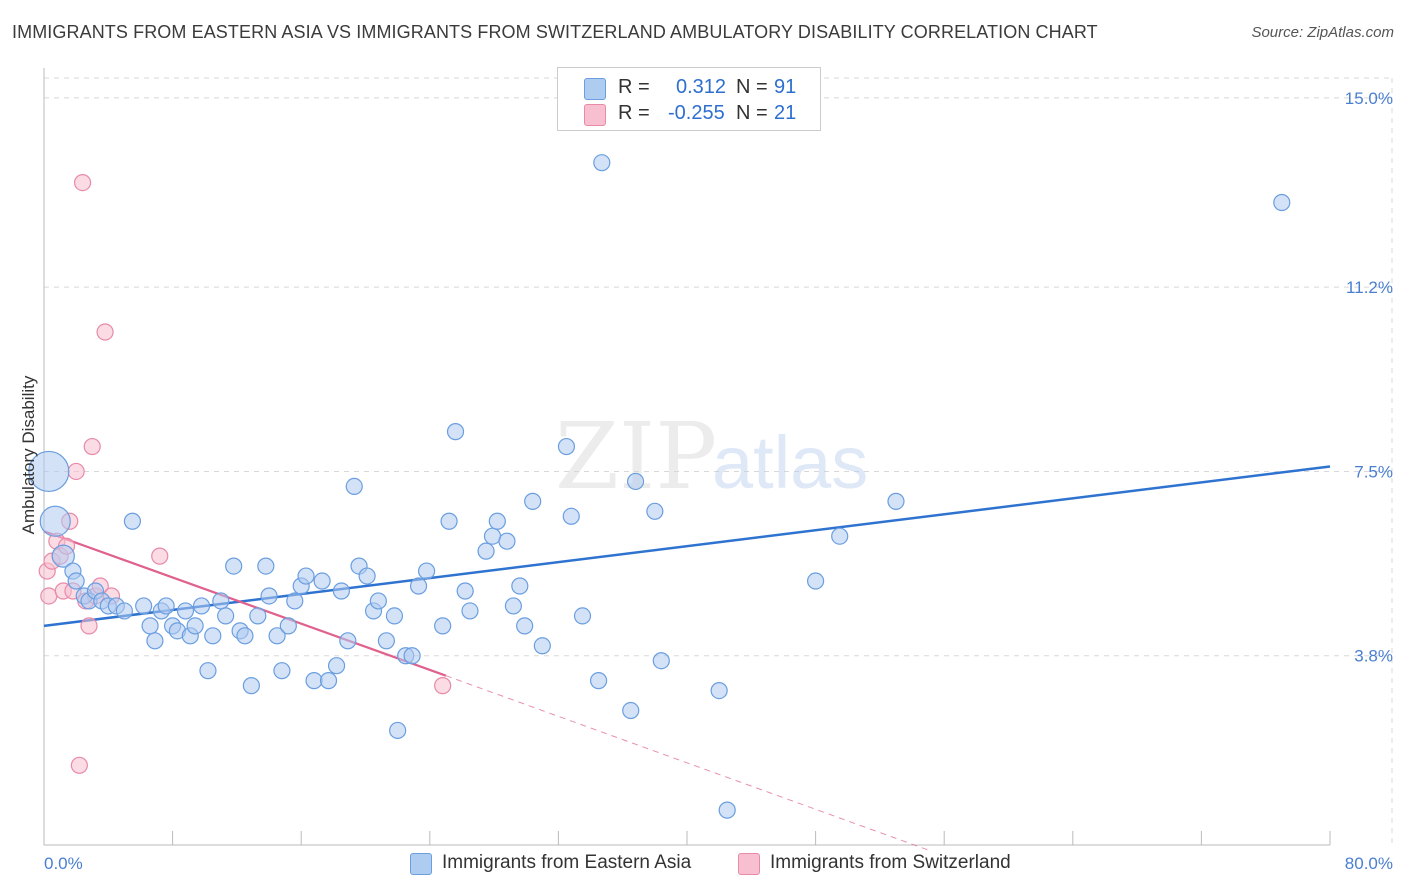 This screenshot has height=892, width=1406. Describe the element at coordinates (1369, 98) in the screenshot. I see `y-tick-label: 15.0%` at that location.